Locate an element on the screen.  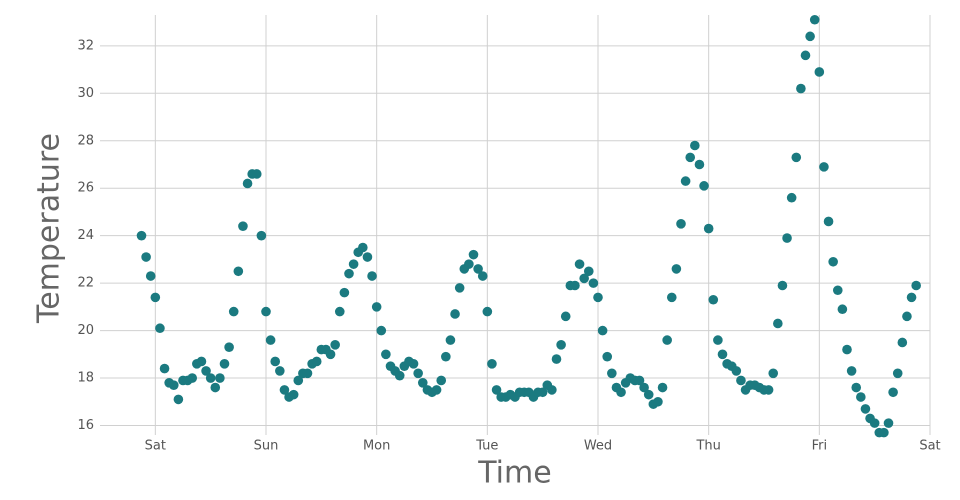
y-tick-label: 16 is located at coordinates (85, 425).